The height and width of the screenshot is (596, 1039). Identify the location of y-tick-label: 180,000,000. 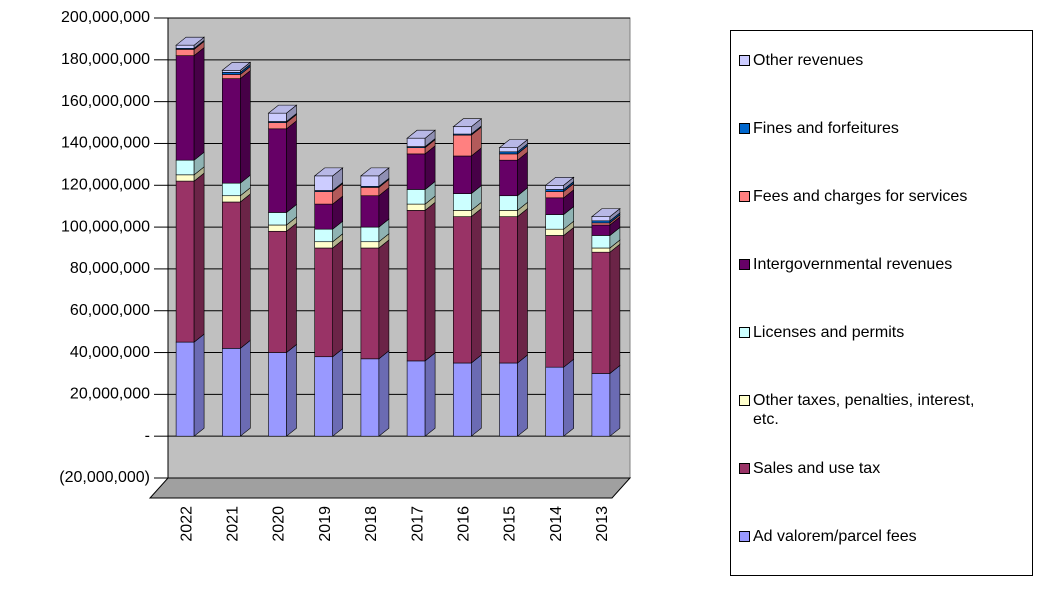
(105, 59).